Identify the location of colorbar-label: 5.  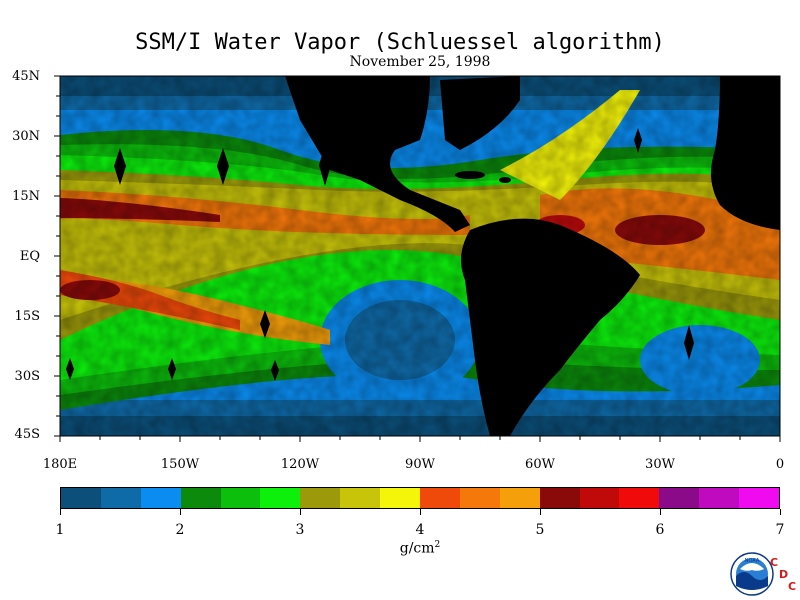
(540, 530).